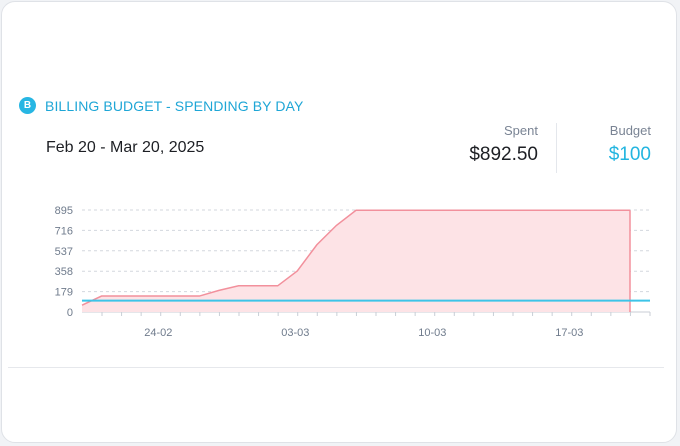  I want to click on y-tick-label: 179, so click(64, 293).